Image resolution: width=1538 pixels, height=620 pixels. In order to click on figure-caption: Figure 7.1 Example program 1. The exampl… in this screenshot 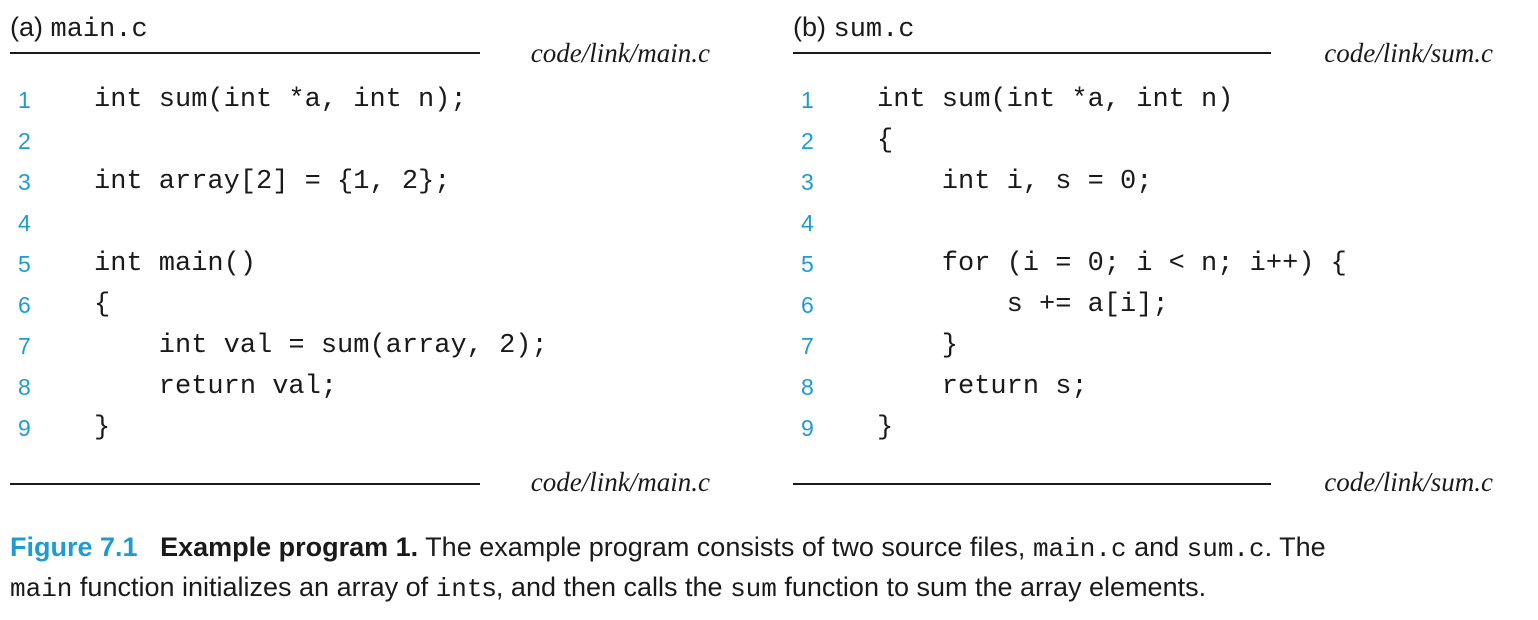, I will do `click(769, 568)`.